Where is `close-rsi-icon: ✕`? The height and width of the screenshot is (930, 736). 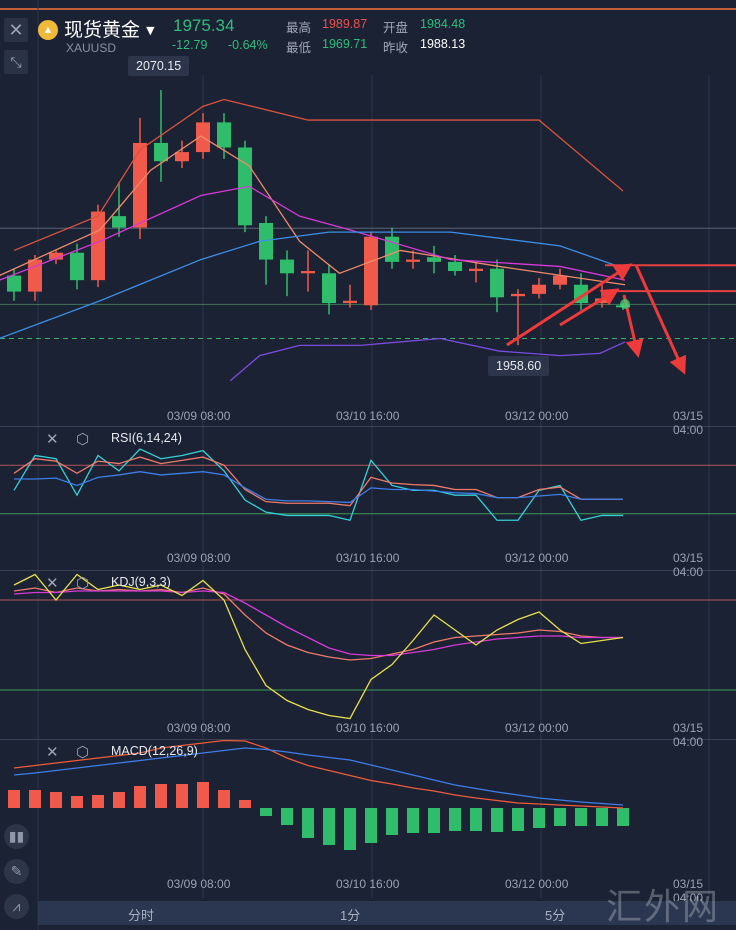 close-rsi-icon: ✕ is located at coordinates (52, 439).